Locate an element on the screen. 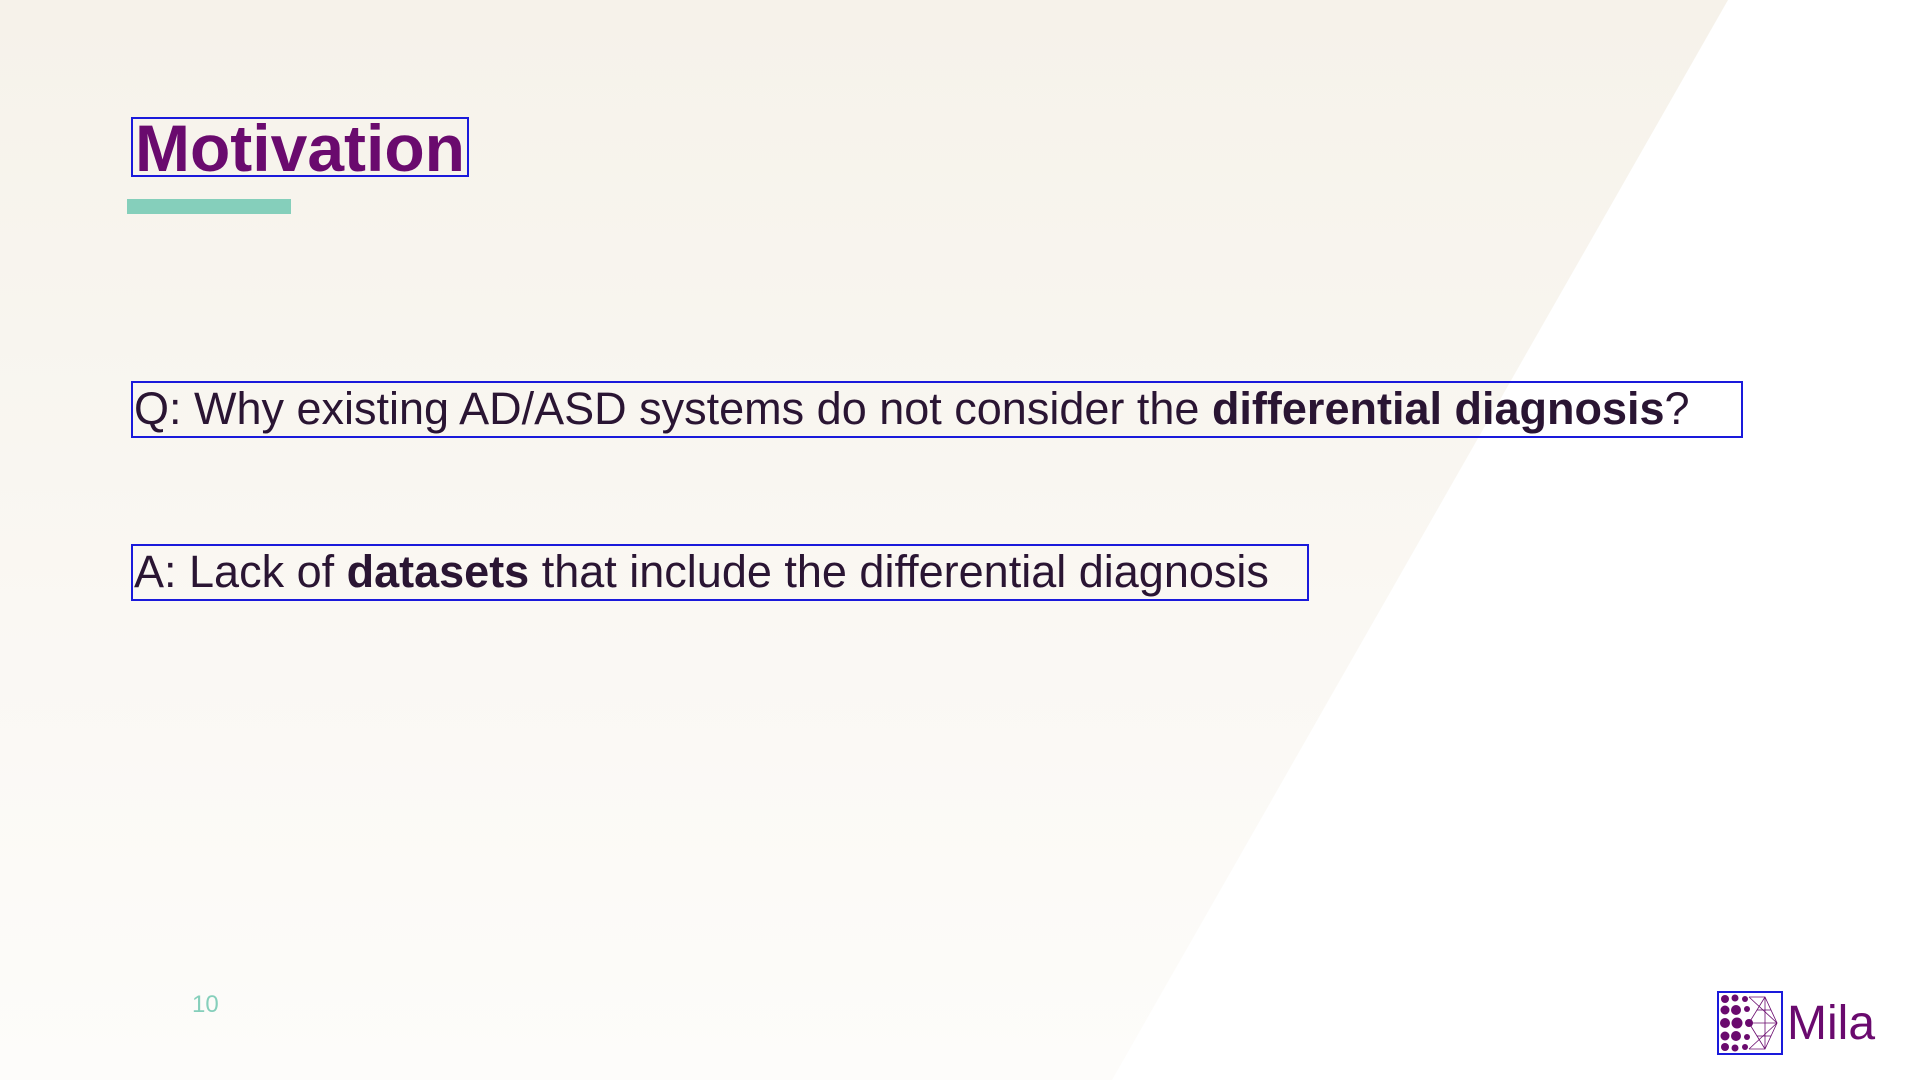 This screenshot has width=1920, height=1080. title-underline is located at coordinates (209, 206).